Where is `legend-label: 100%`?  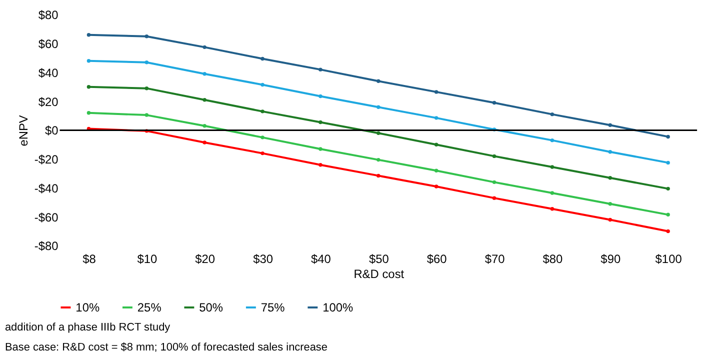
legend-label: 100% is located at coordinates (338, 307).